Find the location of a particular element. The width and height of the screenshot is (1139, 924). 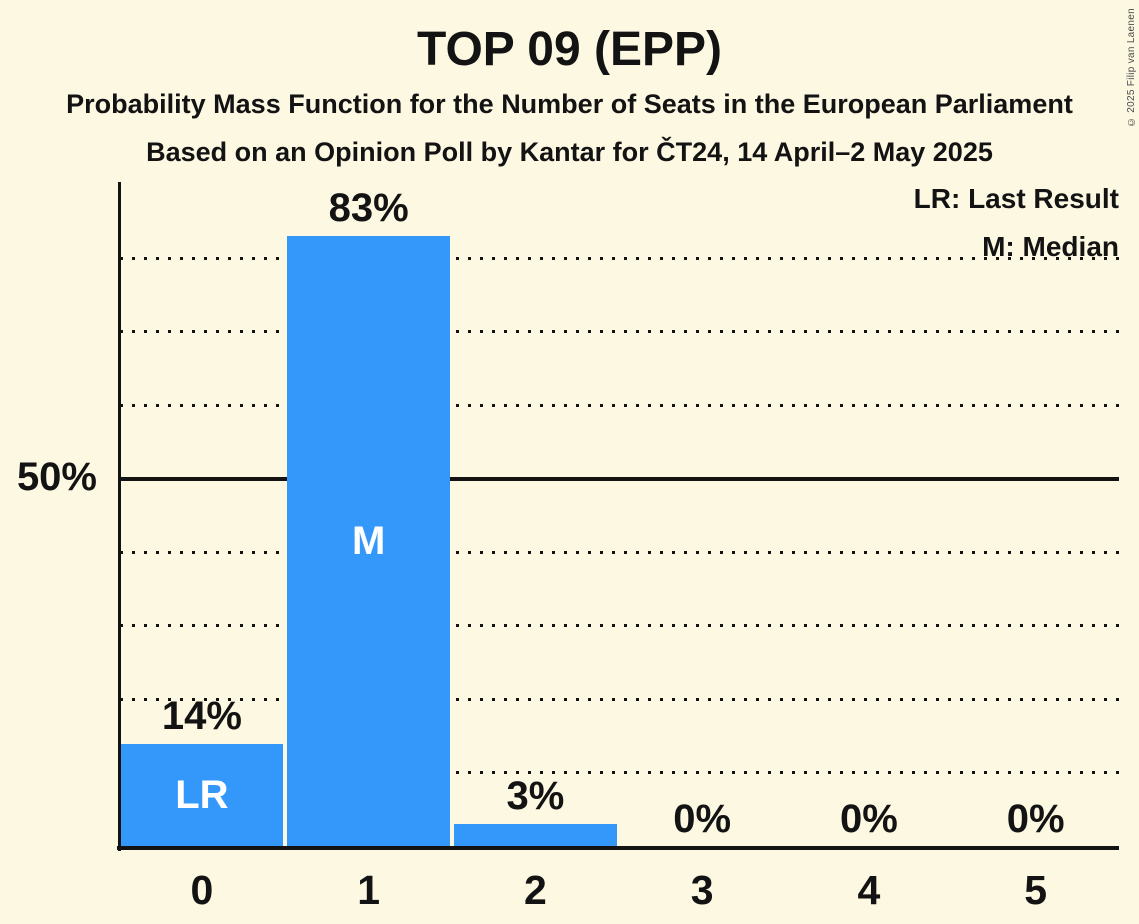

y-axis-50pct-label: 50% is located at coordinates (56, 477).